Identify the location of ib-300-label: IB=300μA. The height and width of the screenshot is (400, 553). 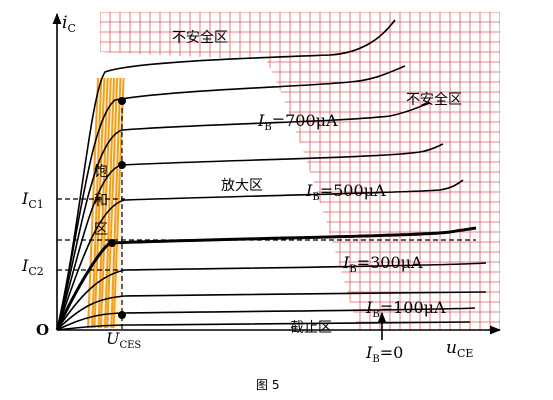
(382, 264).